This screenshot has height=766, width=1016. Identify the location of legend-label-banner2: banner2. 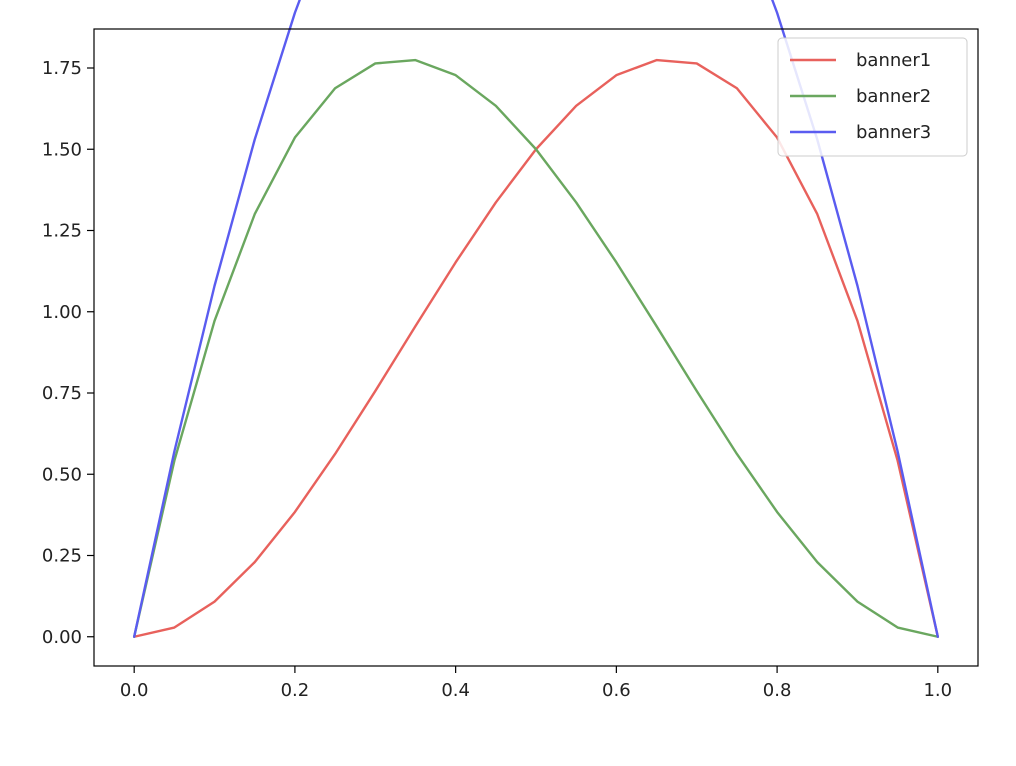
(893, 96).